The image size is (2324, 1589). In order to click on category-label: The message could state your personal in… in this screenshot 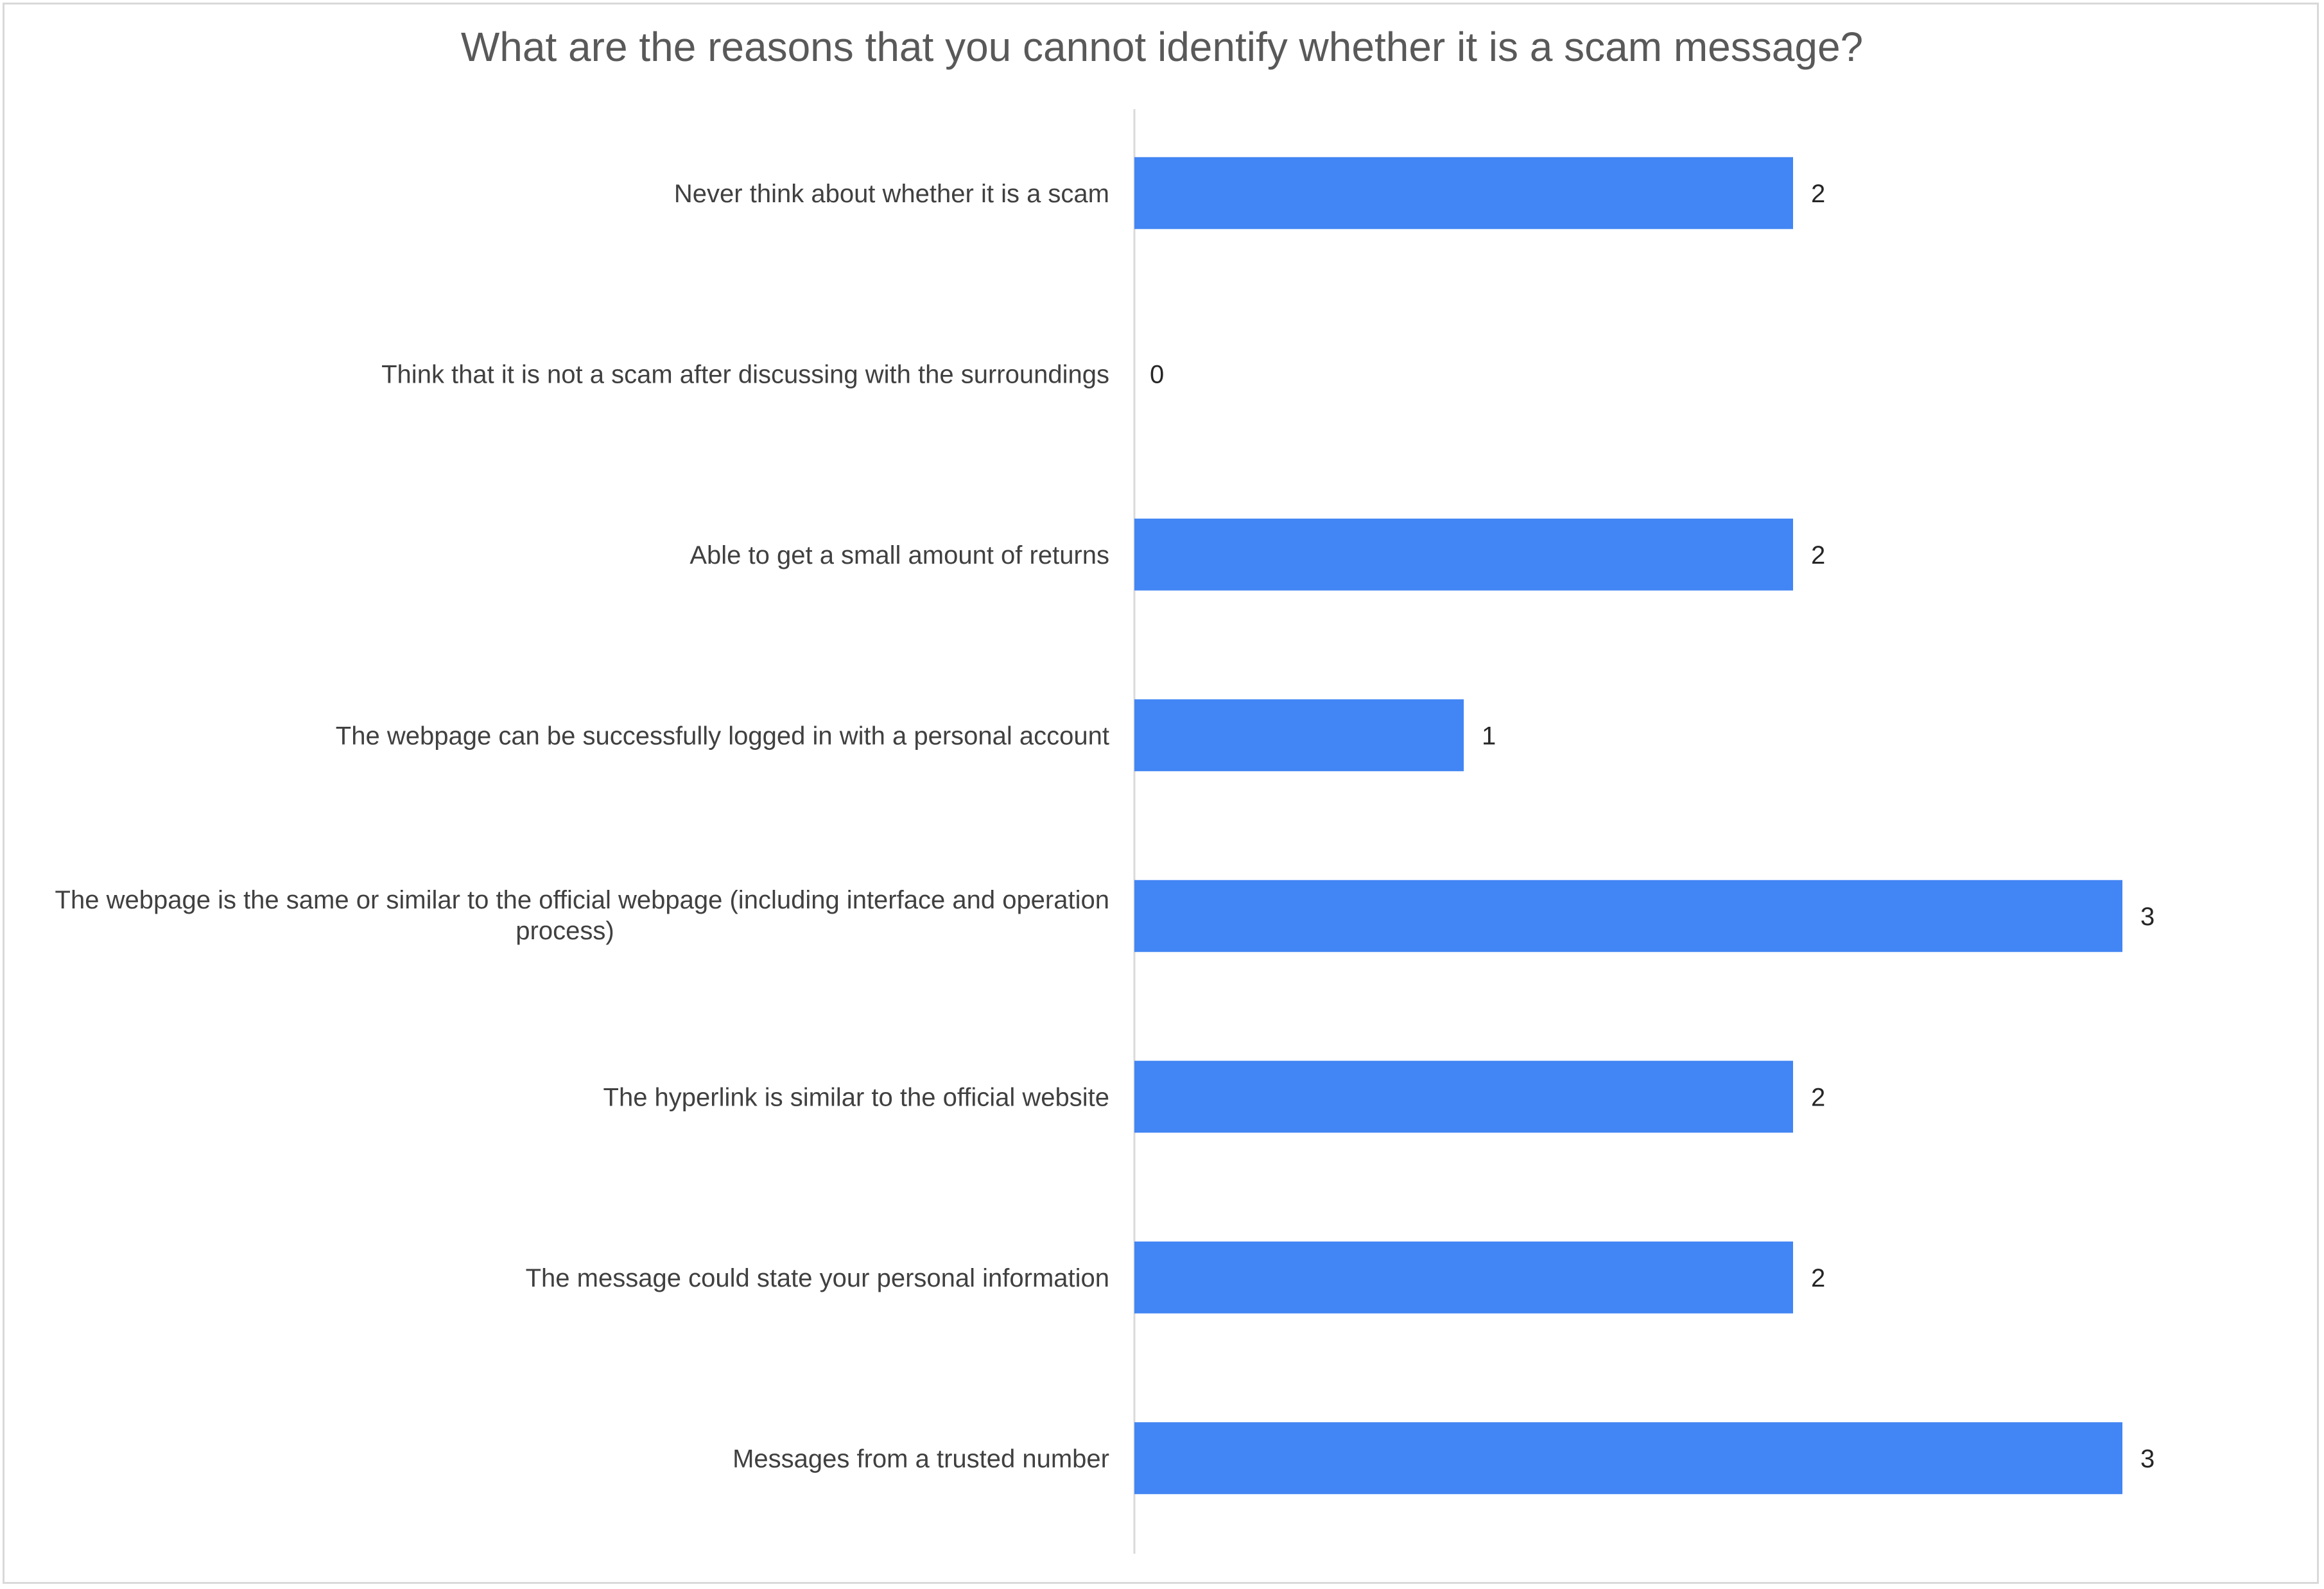, I will do `click(817, 1278)`.